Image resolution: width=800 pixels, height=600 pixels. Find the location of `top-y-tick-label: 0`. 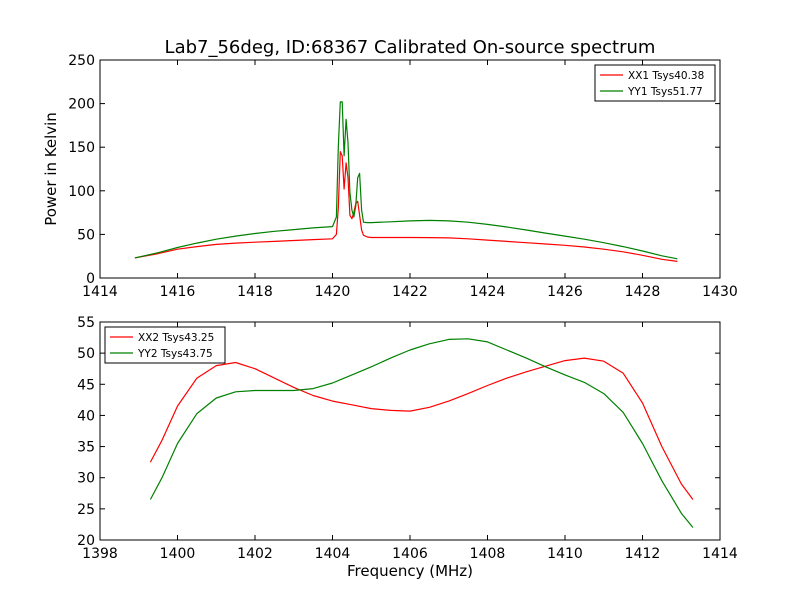

top-y-tick-label: 0 is located at coordinates (90, 279).